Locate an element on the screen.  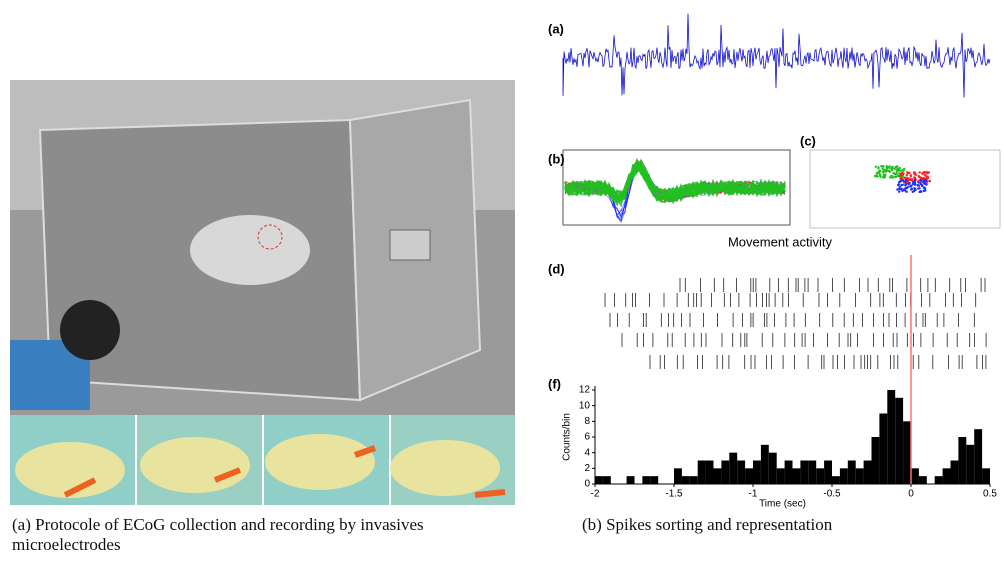
rat is located at coordinates (250, 250).